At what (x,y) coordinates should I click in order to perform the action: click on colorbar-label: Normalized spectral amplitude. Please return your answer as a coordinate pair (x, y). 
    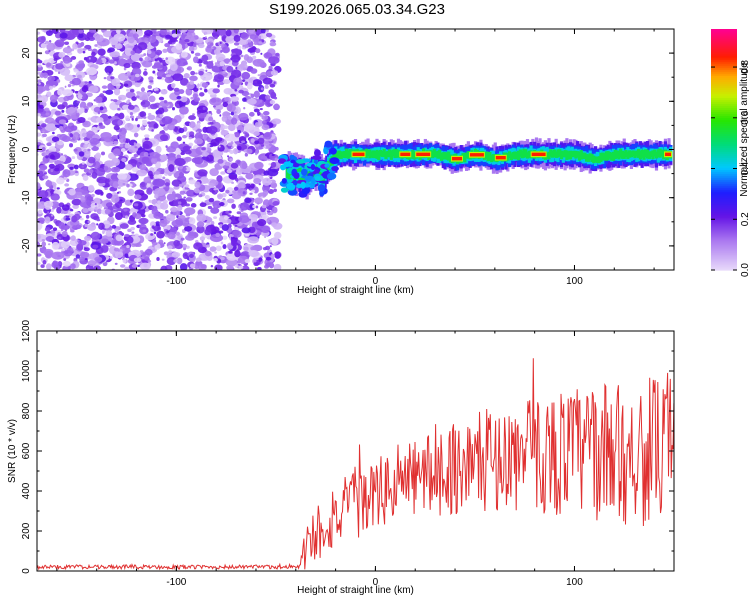
    Looking at the image, I should click on (744, 129).